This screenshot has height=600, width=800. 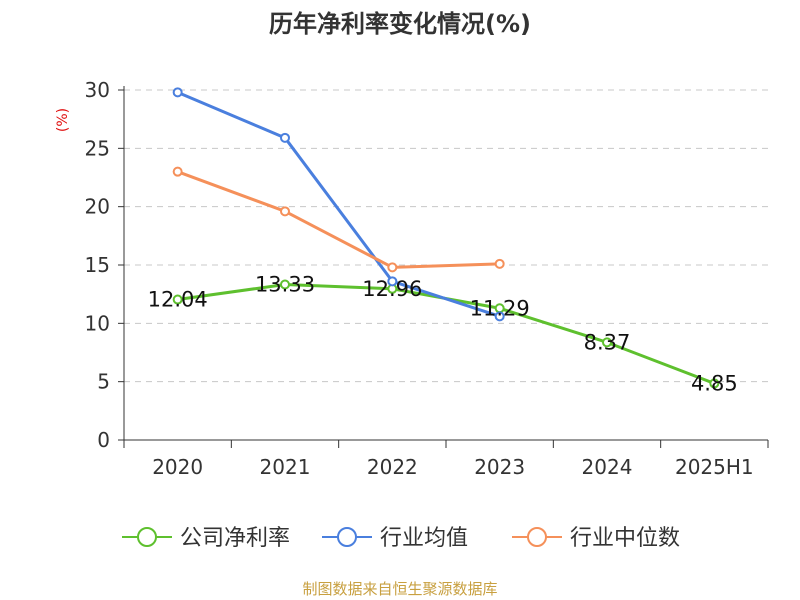 What do you see at coordinates (97, 323) in the screenshot?
I see `y-tick-label: 10` at bounding box center [97, 323].